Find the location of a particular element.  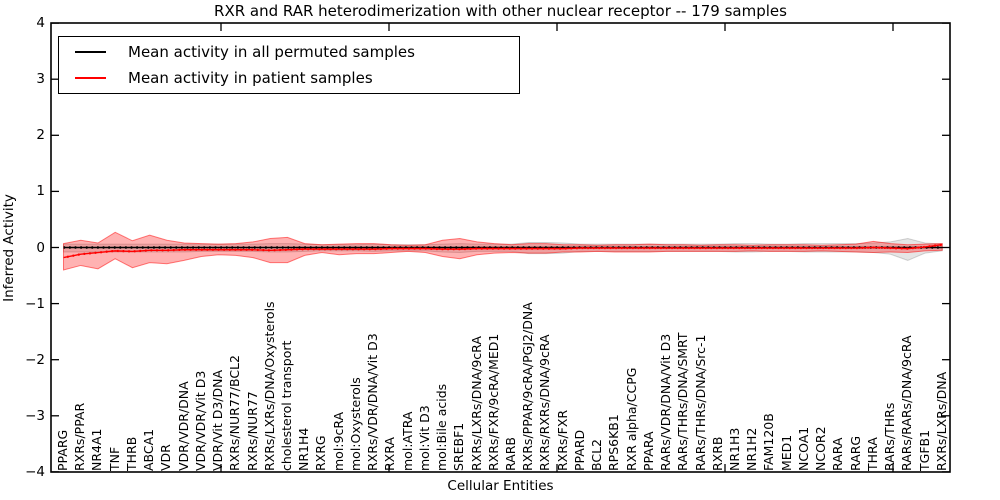

x-tick-label: RXRs/LXRs/DNA/9cRA is located at coordinates (476, 403).